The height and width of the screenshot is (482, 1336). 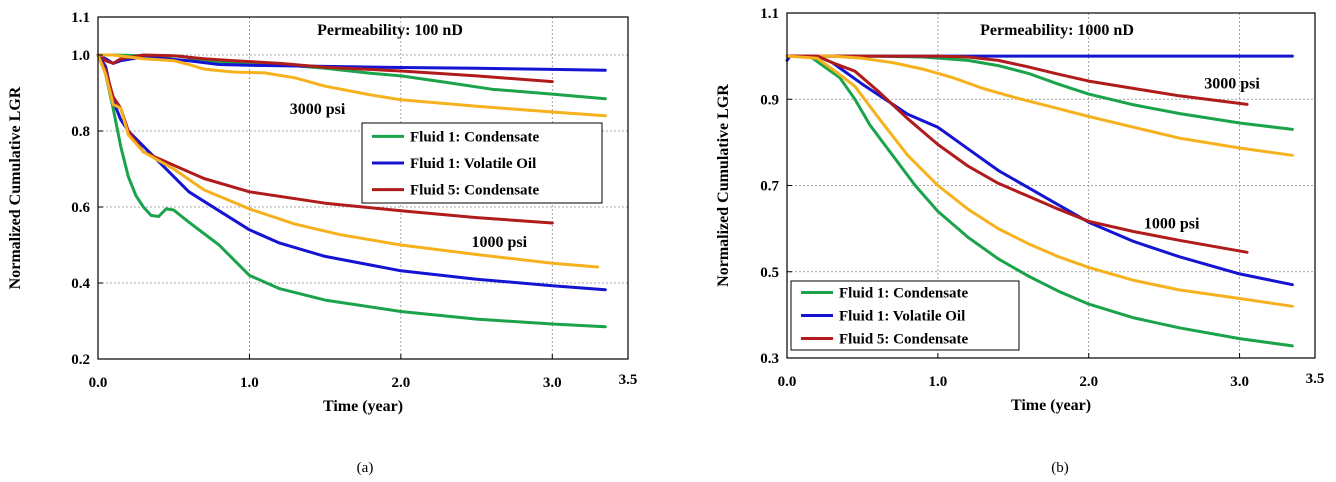 What do you see at coordinates (769, 187) in the screenshot?
I see `y-tick-label: 0.7` at bounding box center [769, 187].